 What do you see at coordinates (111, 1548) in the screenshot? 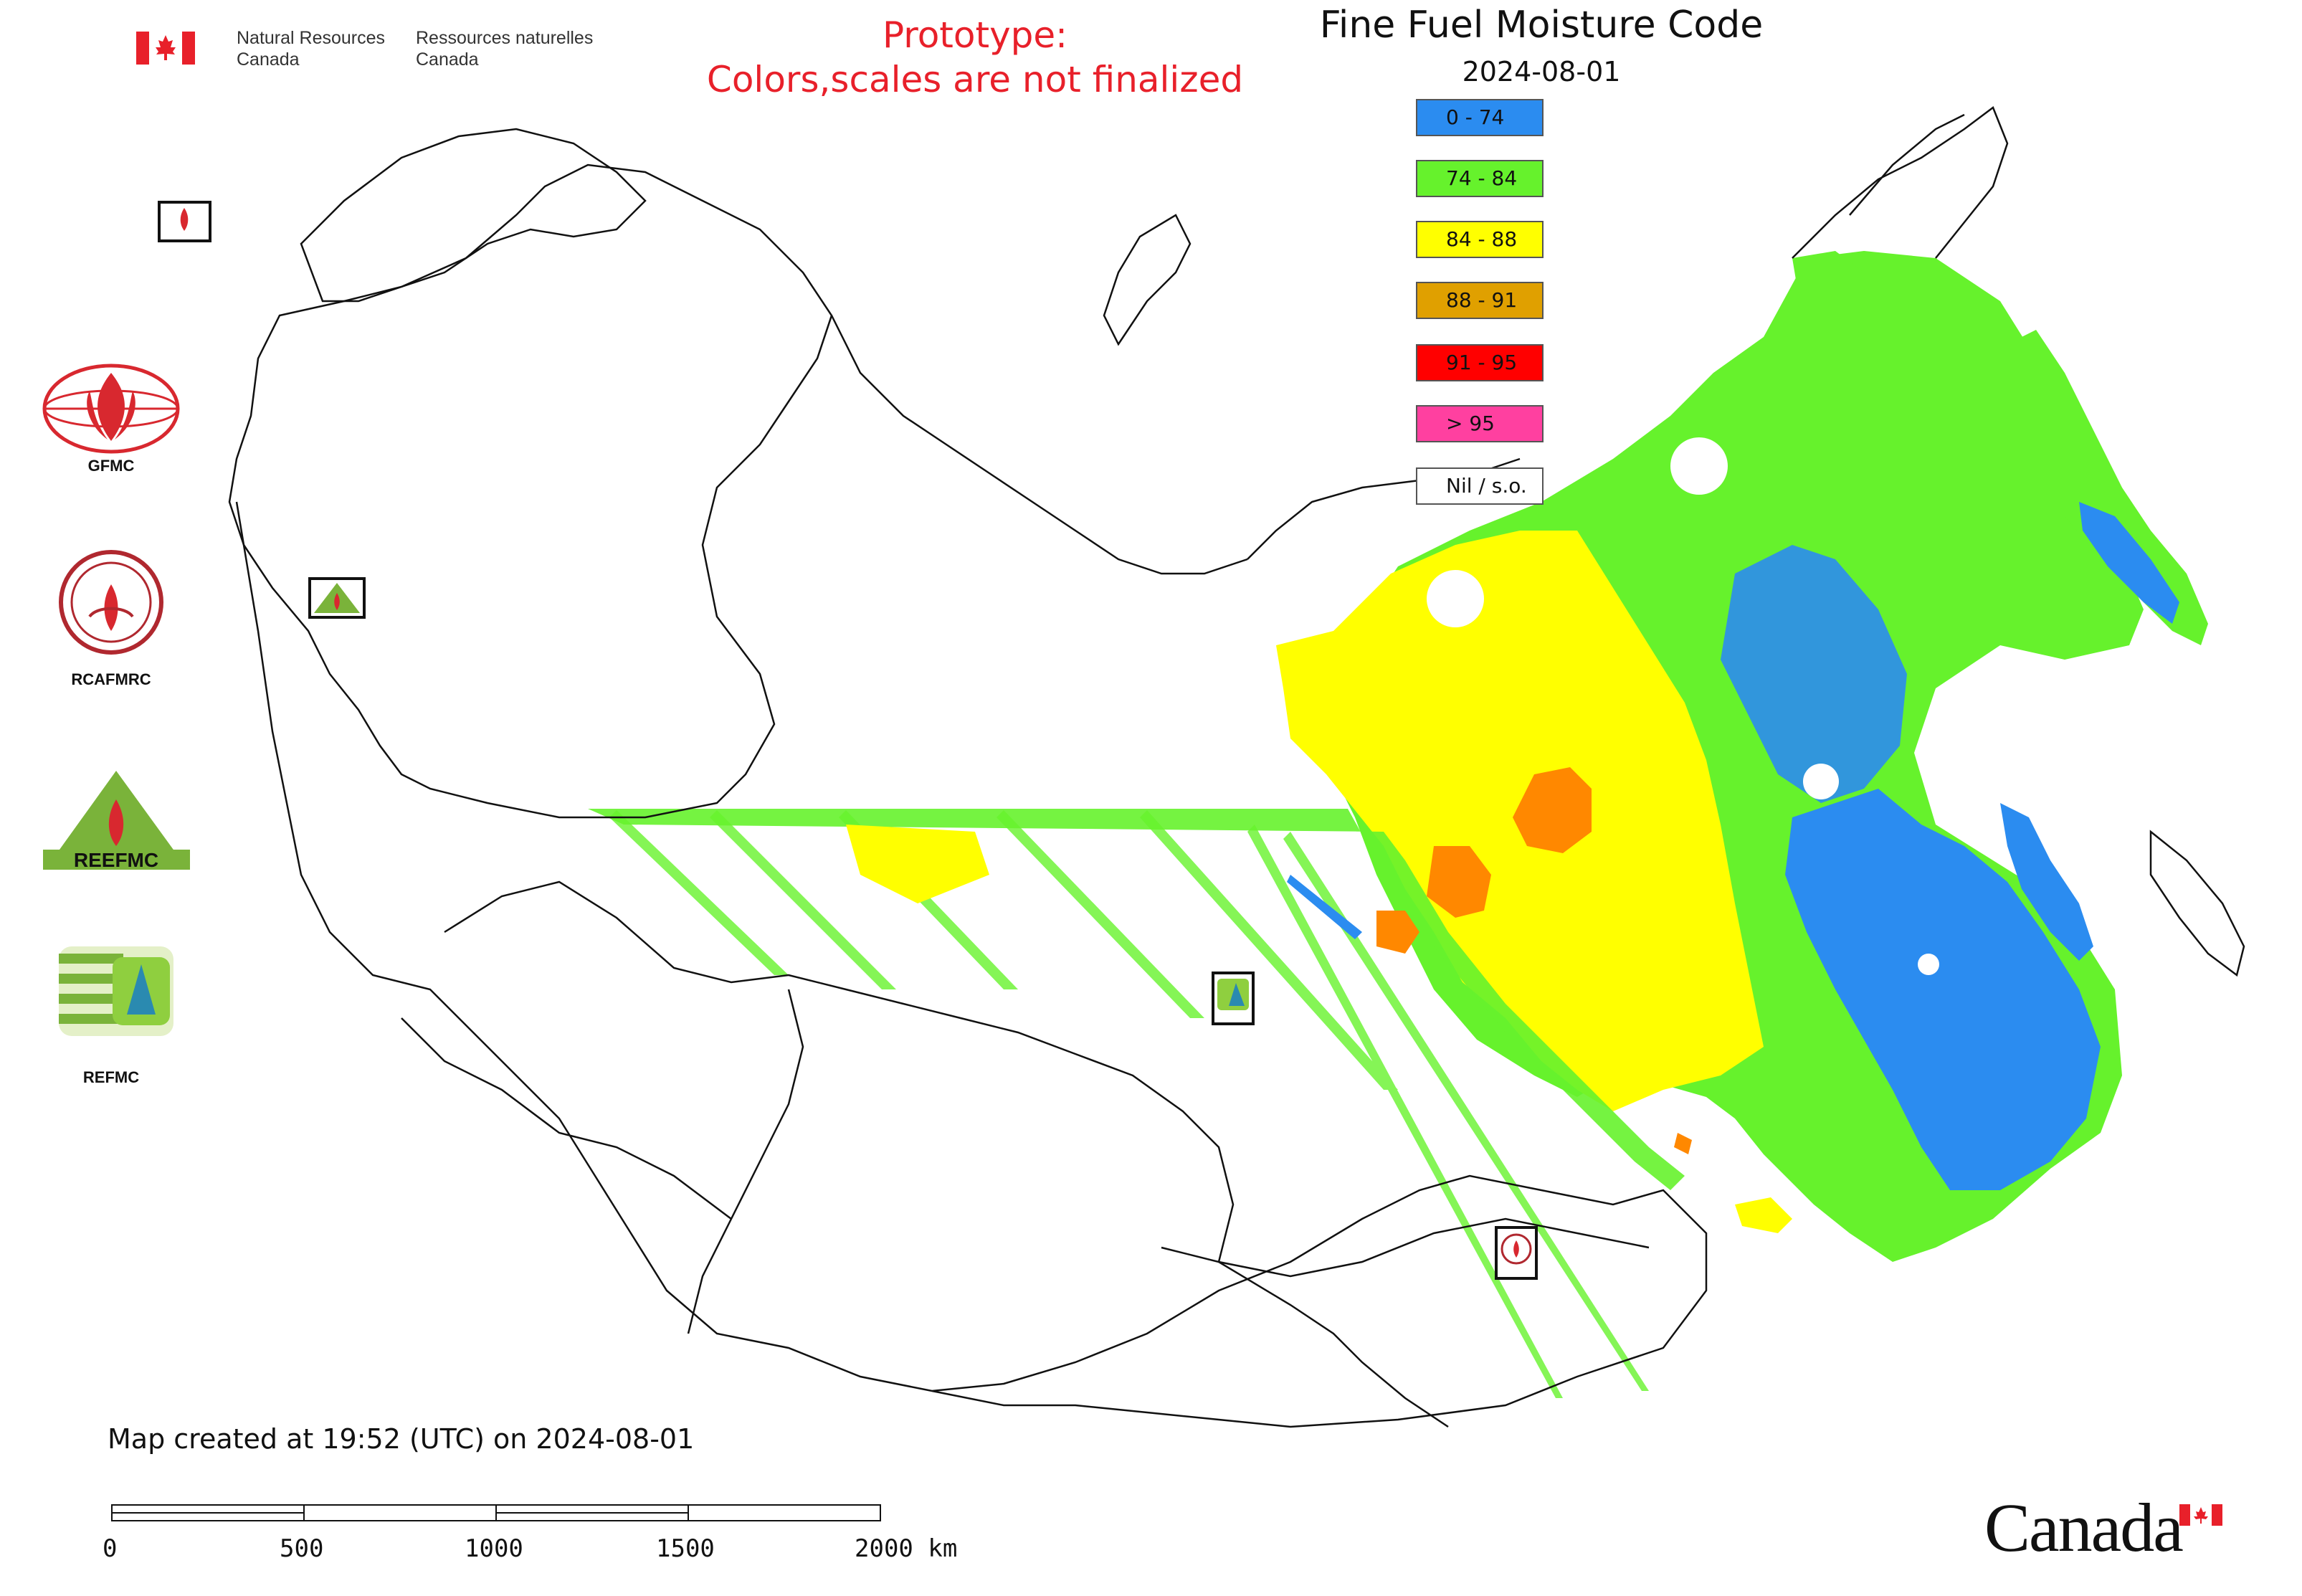
I see `scale-label-0: 0` at bounding box center [111, 1548].